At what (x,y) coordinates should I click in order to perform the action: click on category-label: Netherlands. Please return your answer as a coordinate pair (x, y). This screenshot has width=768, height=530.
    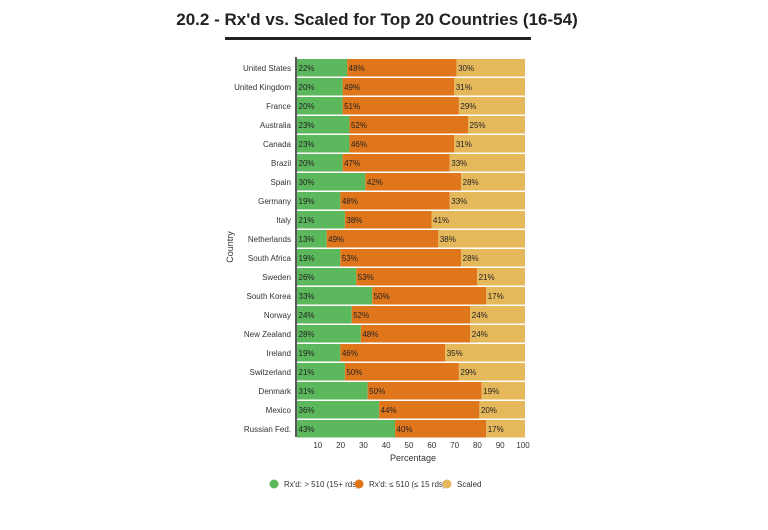
    Looking at the image, I should click on (269, 239).